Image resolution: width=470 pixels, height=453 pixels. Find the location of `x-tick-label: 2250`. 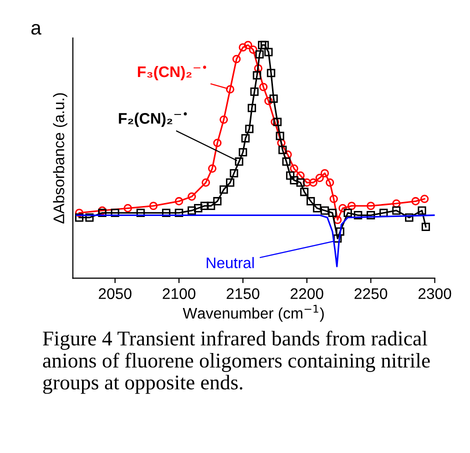

x-tick-label: 2250 is located at coordinates (371, 294).